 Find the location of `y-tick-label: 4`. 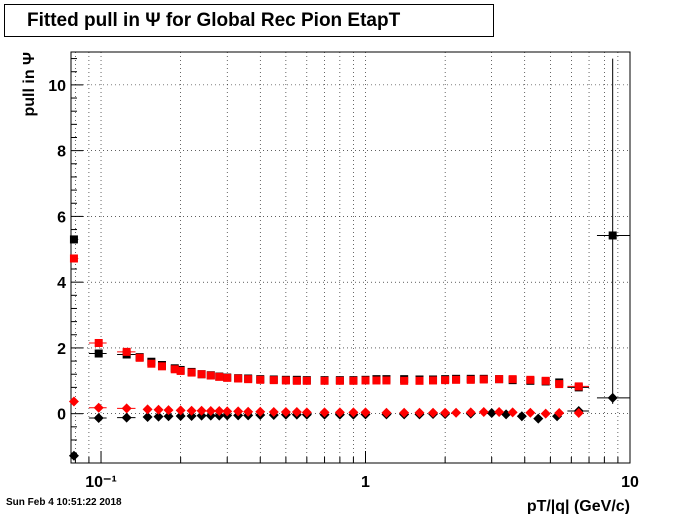

y-tick-label: 4 is located at coordinates (61, 283).